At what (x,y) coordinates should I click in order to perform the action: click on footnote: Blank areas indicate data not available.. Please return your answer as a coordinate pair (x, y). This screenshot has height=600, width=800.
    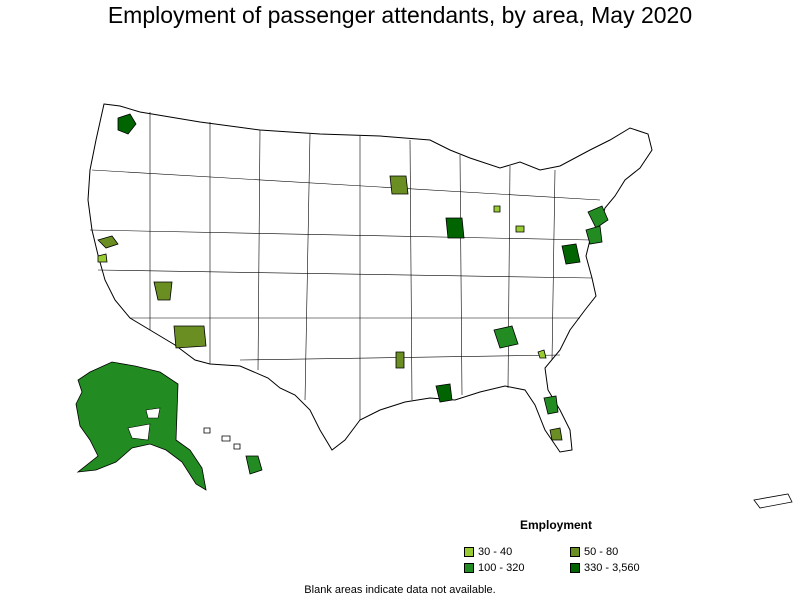
    Looking at the image, I should click on (400, 590).